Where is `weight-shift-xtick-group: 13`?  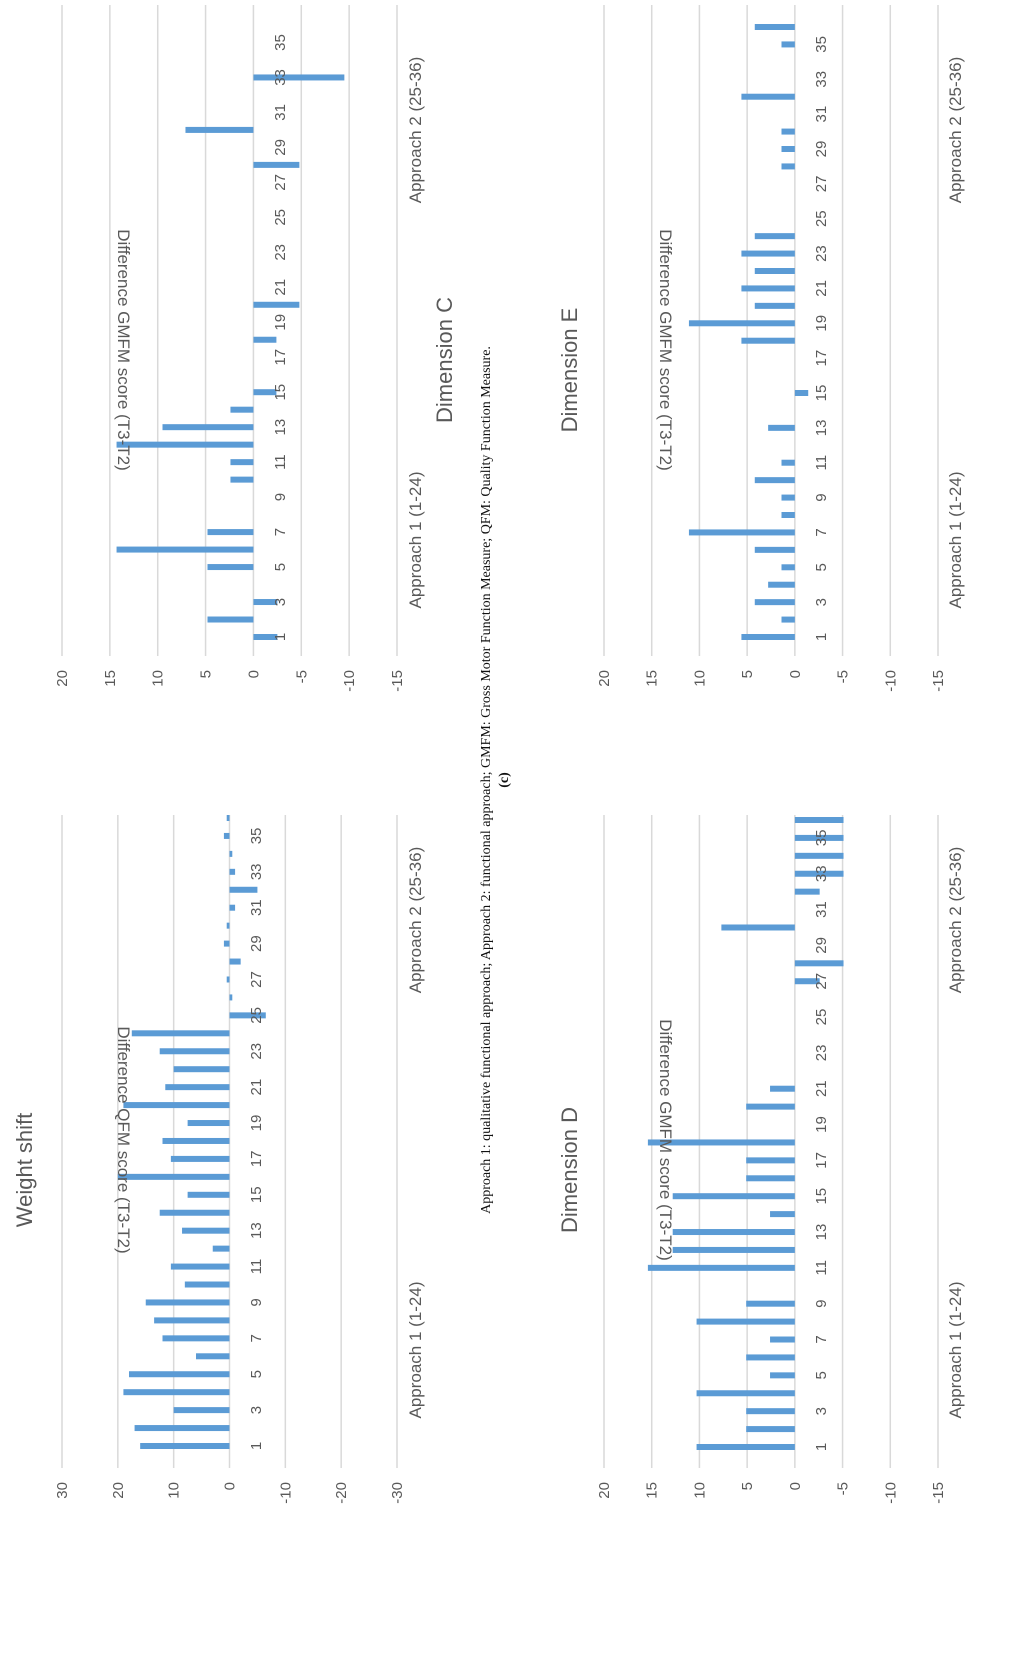 weight-shift-xtick-group: 13 is located at coordinates (256, 1230).